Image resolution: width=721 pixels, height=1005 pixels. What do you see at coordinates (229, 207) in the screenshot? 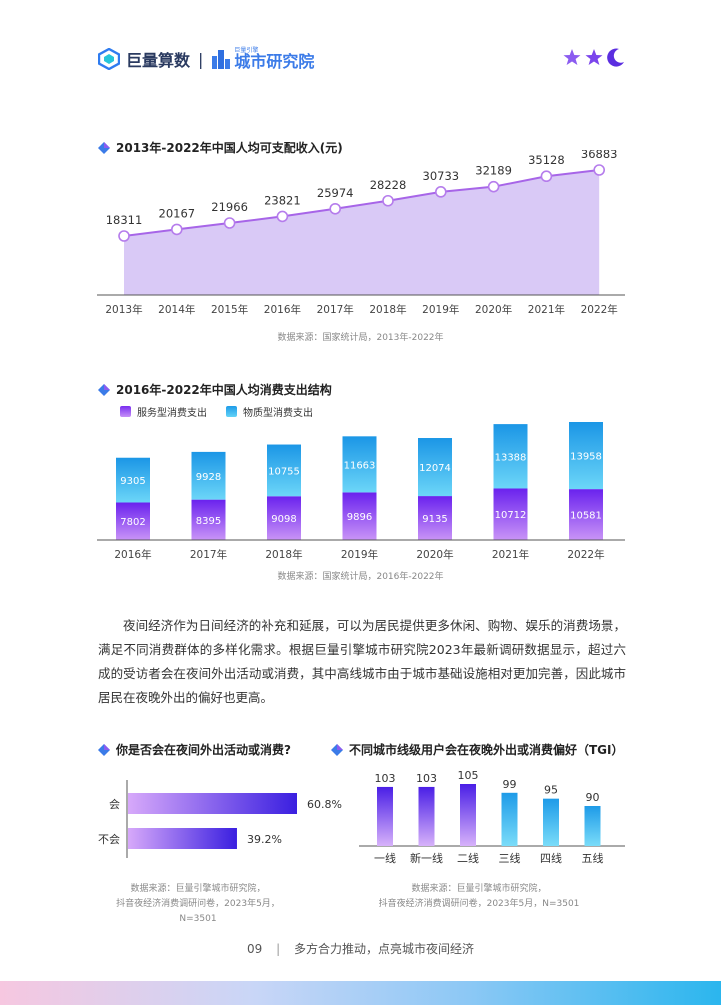
I see `income-value-label: 21966` at bounding box center [229, 207].